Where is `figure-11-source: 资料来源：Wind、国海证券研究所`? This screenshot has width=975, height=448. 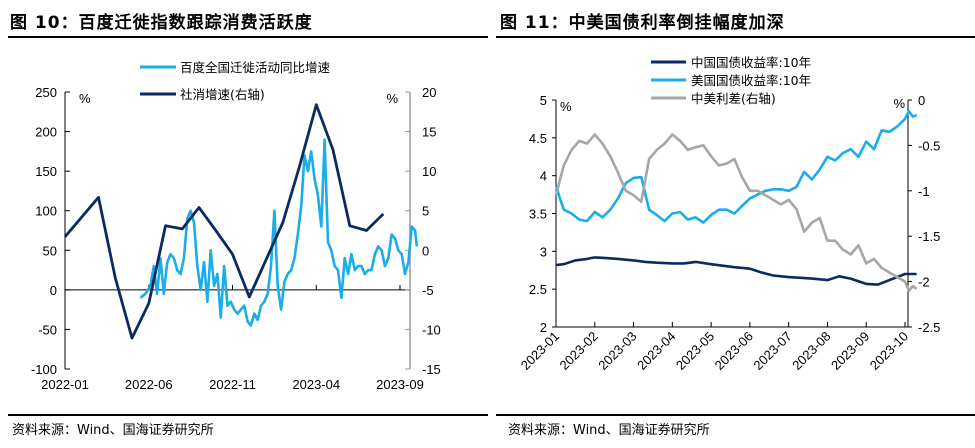 figure-11-source: 资料来源：Wind、国海证券研究所 is located at coordinates (609, 430).